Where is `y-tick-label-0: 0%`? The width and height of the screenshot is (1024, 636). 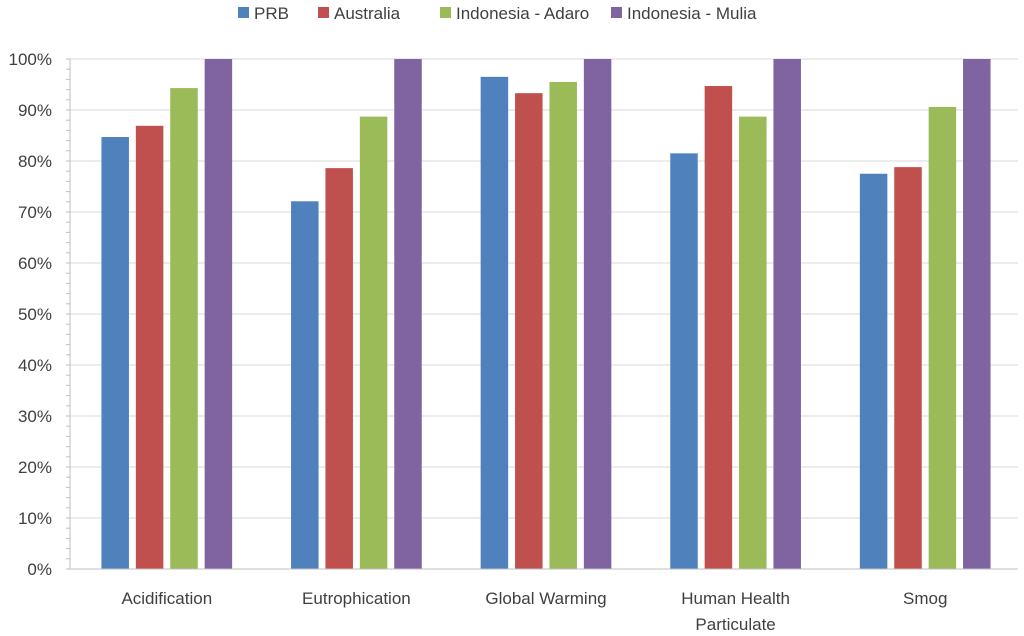 y-tick-label-0: 0% is located at coordinates (39, 569).